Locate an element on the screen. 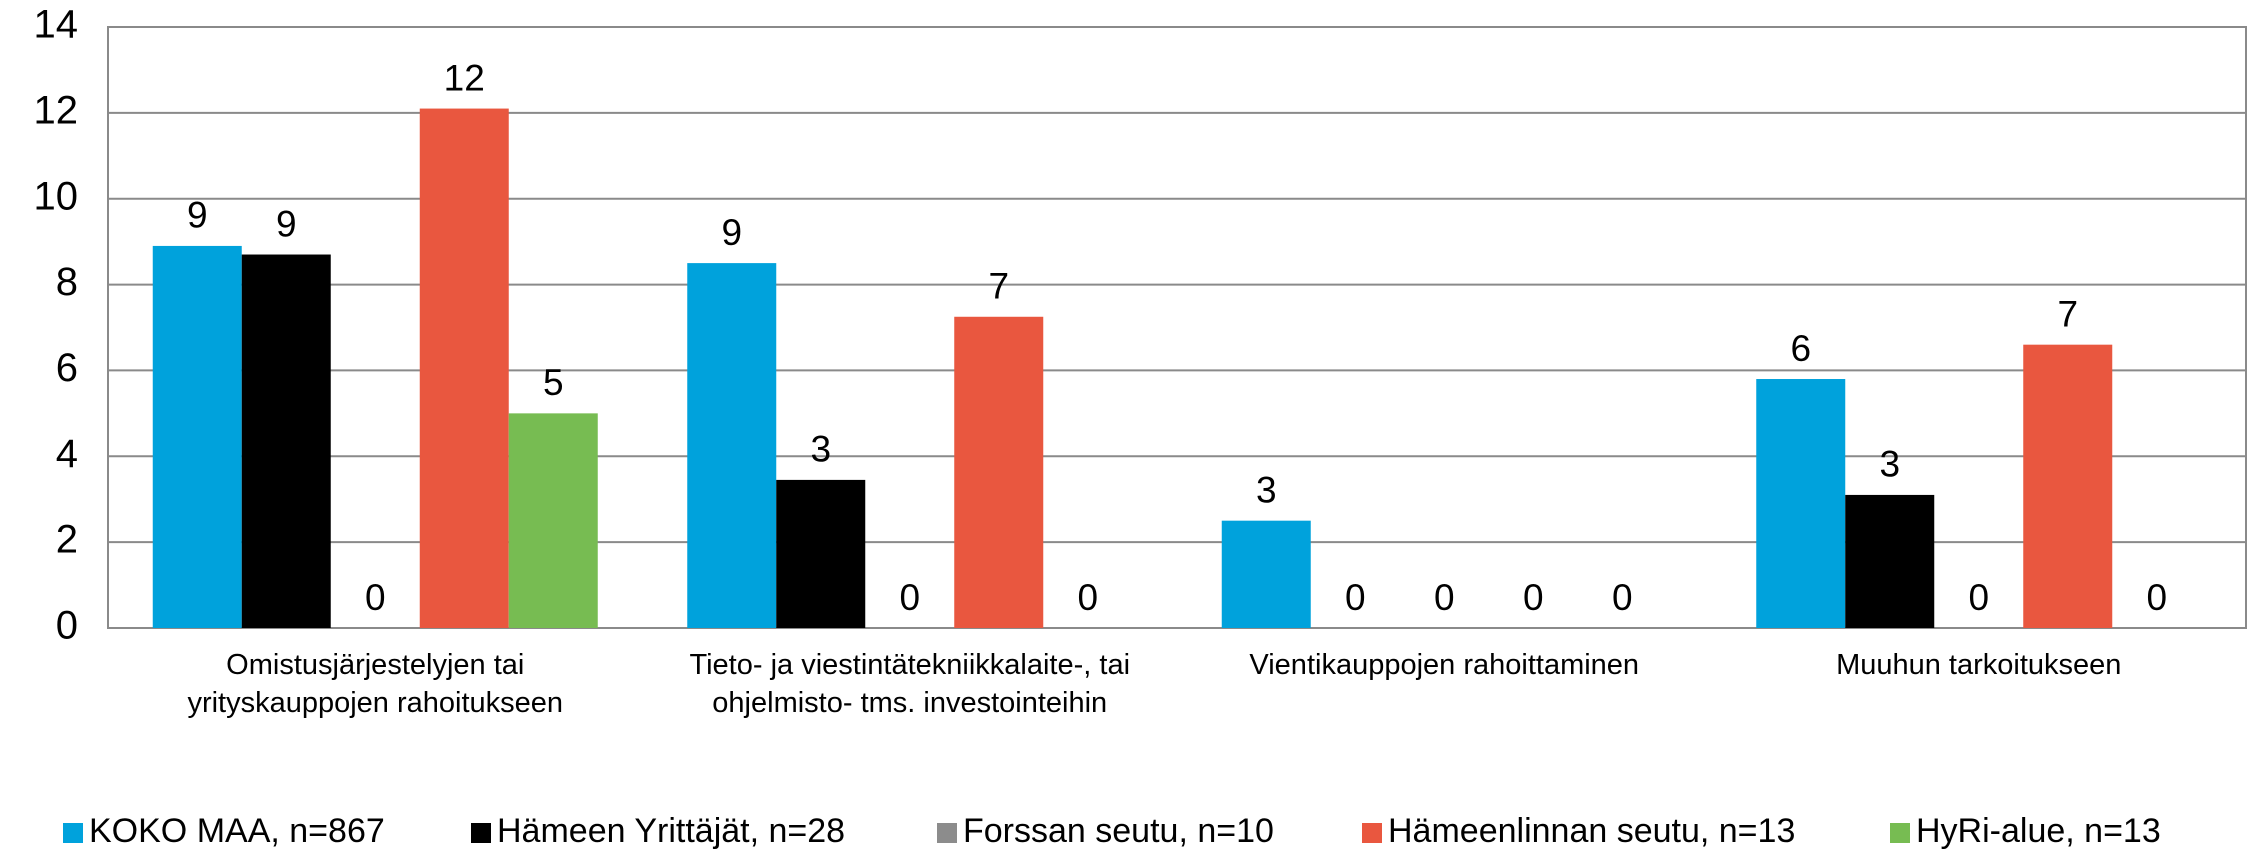 The width and height of the screenshot is (2257, 852). y-tick-label: 10 is located at coordinates (56, 196).